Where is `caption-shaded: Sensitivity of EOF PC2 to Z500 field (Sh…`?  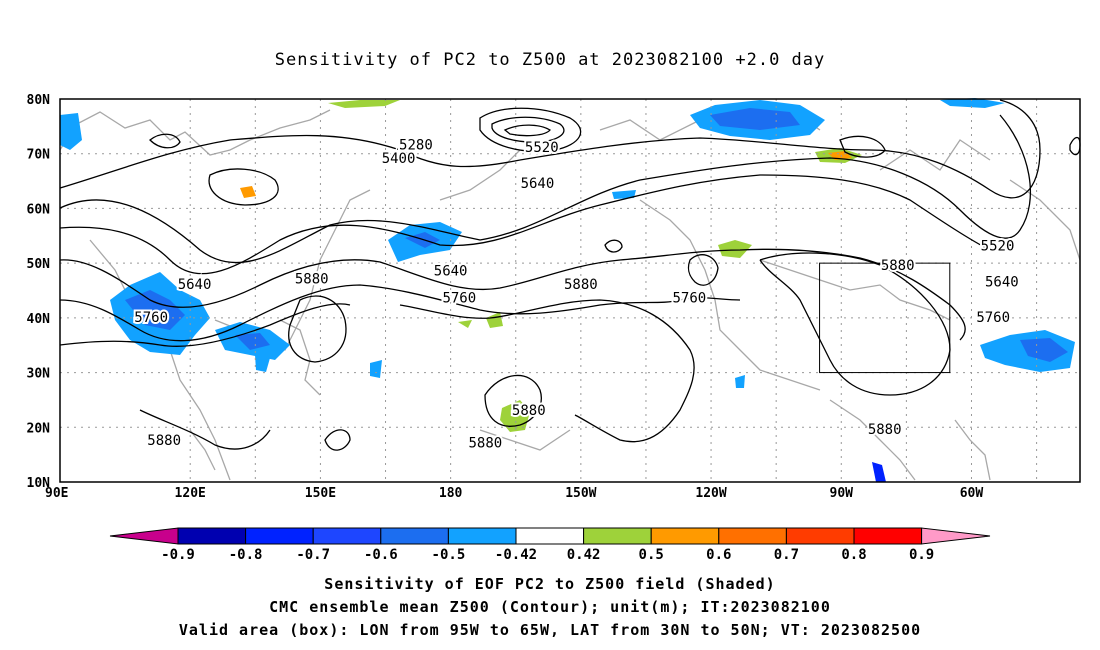 caption-shaded: Sensitivity of EOF PC2 to Z500 field (Sh… is located at coordinates (550, 584).